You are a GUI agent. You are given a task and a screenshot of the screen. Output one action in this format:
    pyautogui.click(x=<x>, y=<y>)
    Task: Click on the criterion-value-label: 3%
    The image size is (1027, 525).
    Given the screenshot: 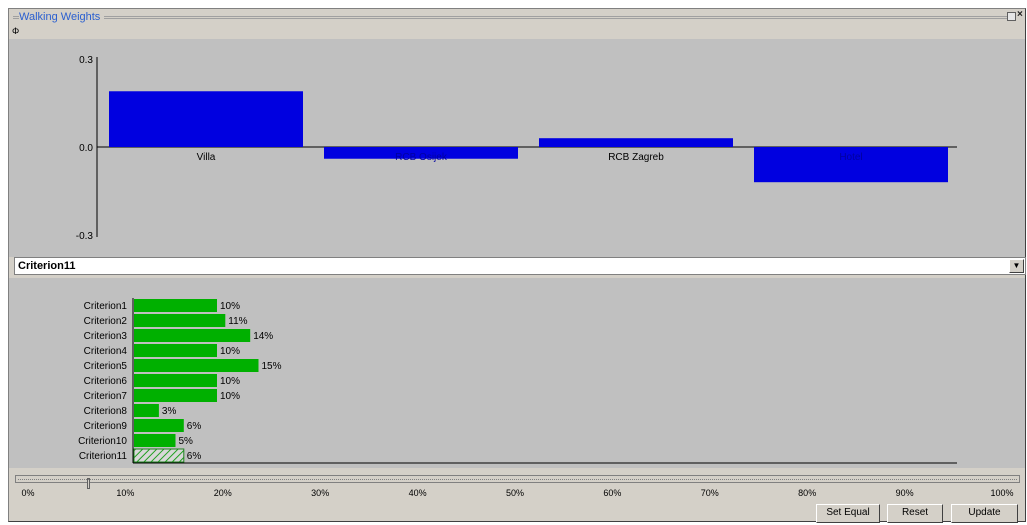 What is the action you would take?
    pyautogui.click(x=169, y=411)
    